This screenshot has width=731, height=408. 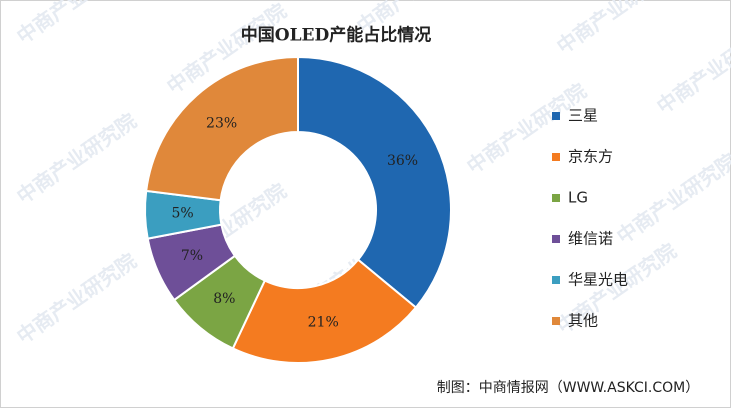 I want to click on data-label: 21%, so click(x=323, y=323).